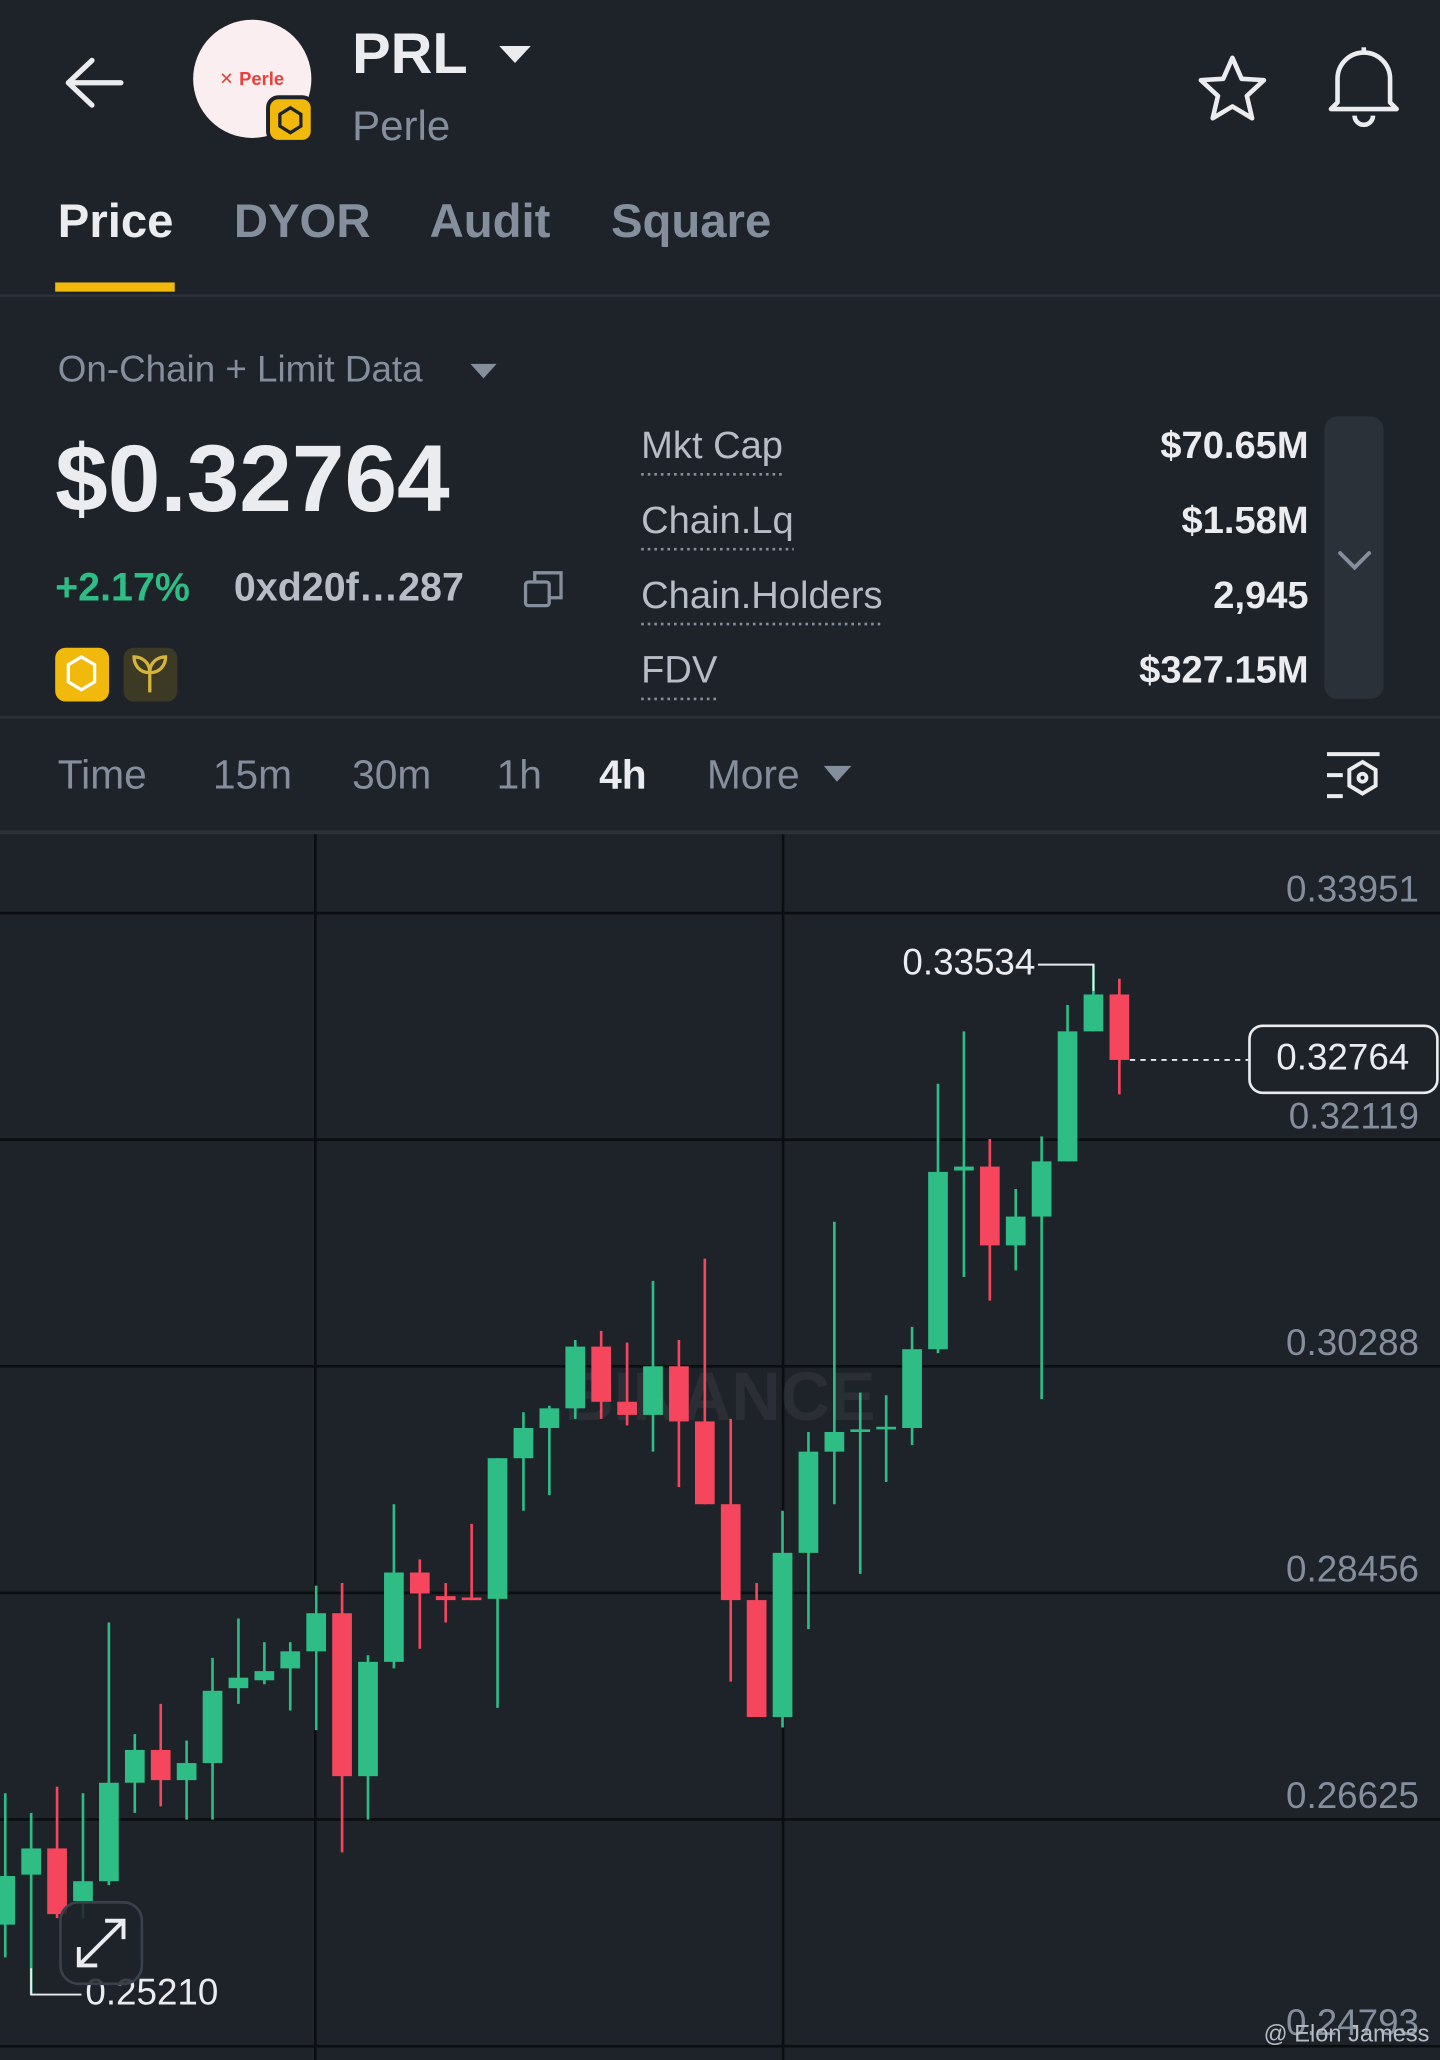 This screenshot has width=1440, height=2060. Describe the element at coordinates (302, 221) in the screenshot. I see `tab: DYOR` at that location.